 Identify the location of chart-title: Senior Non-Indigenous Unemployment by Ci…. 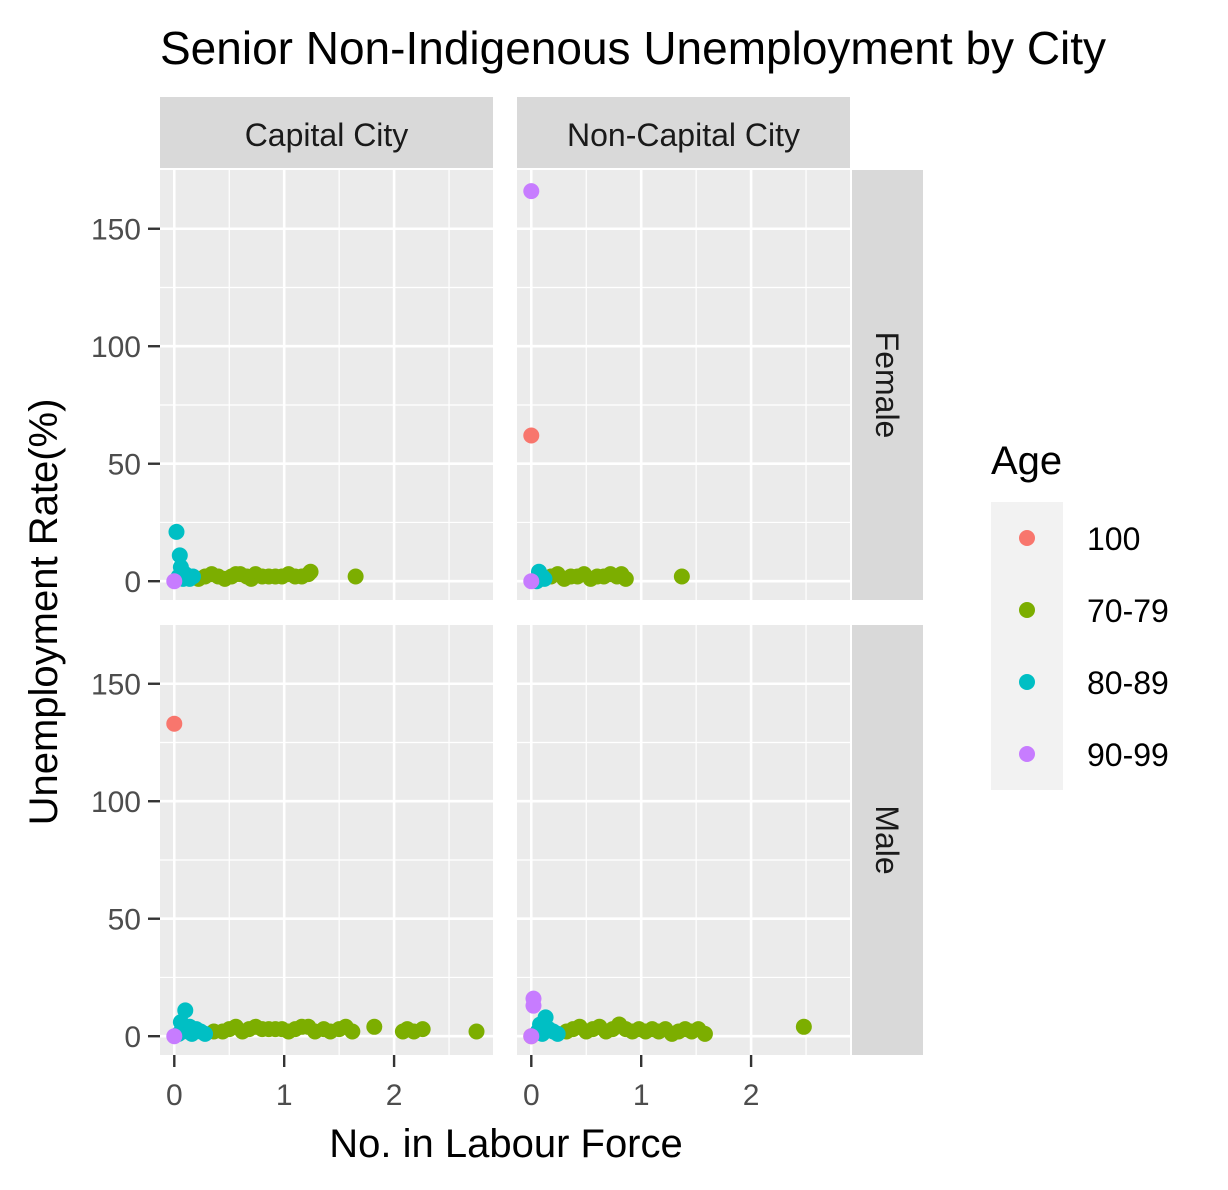
(633, 48).